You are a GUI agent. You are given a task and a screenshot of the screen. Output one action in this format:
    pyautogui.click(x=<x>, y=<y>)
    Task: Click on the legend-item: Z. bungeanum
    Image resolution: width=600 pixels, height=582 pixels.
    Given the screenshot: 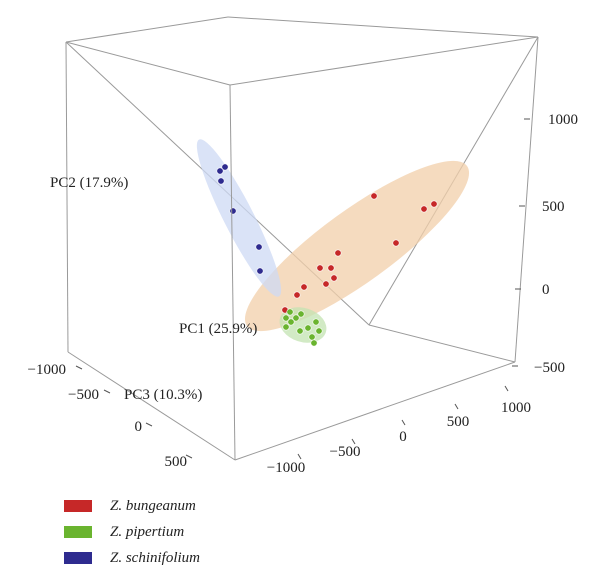 What is the action you would take?
    pyautogui.click(x=132, y=506)
    